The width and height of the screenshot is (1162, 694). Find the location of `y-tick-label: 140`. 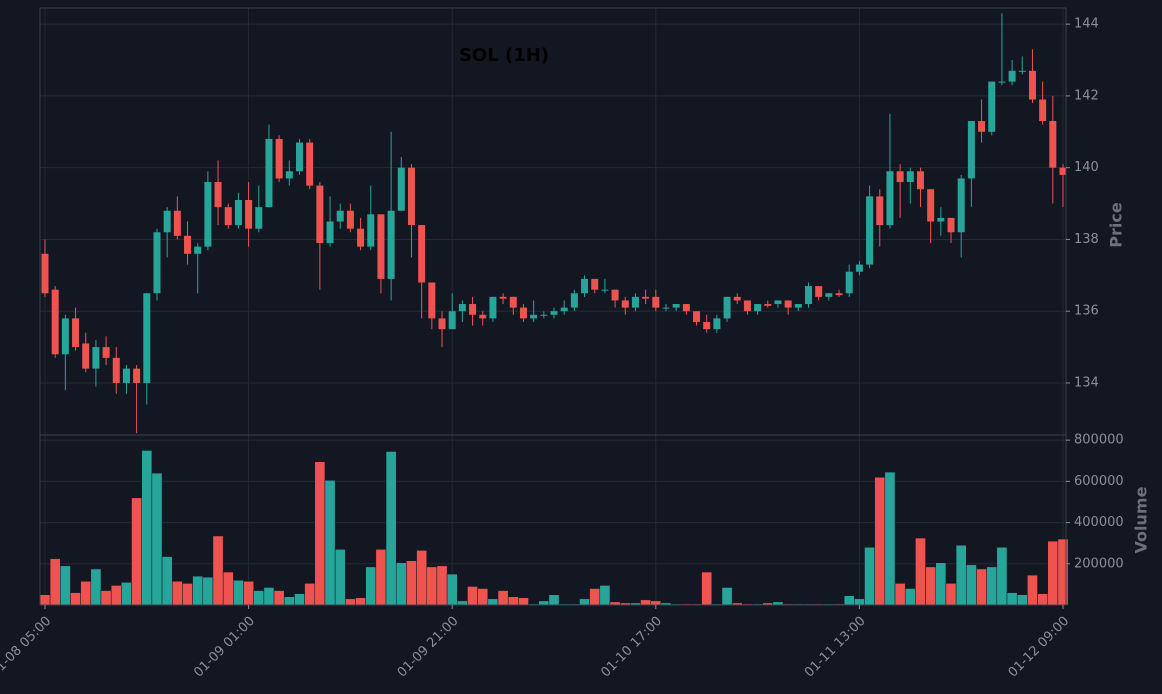

y-tick-label: 140 is located at coordinates (1086, 167).